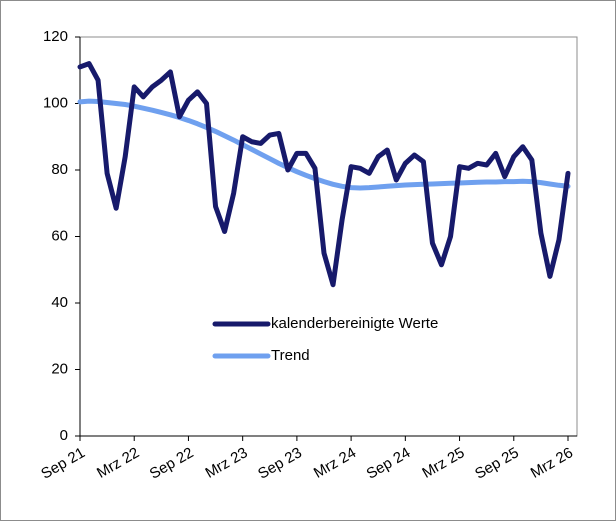 This screenshot has height=526, width=616. Describe the element at coordinates (55, 36) in the screenshot. I see `y-tick-label: 120` at that location.